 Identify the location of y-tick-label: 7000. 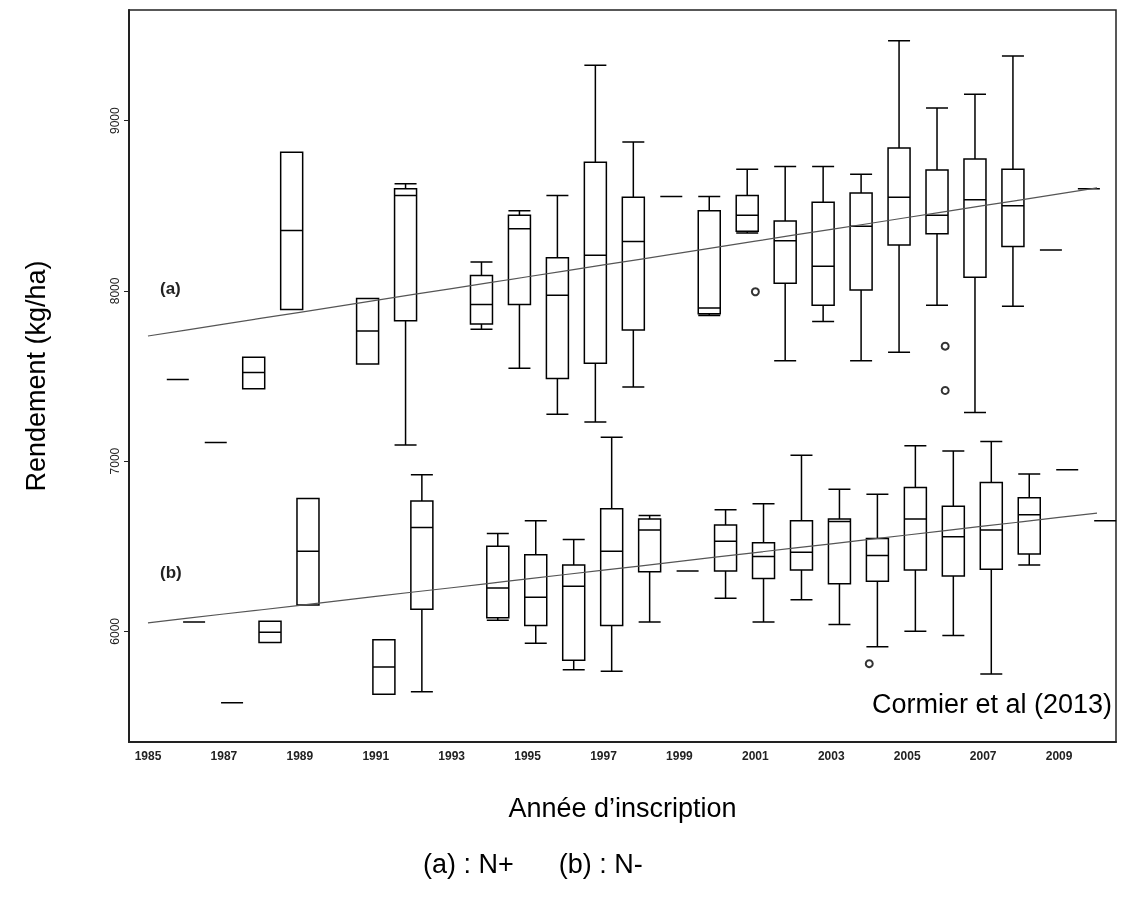
(115, 461).